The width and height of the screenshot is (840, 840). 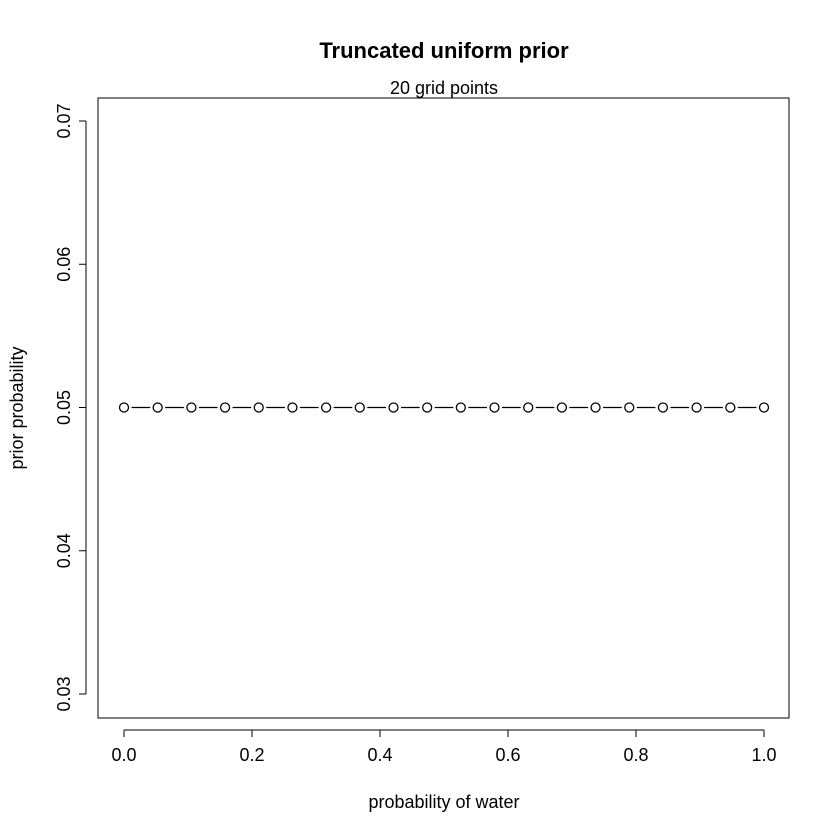 What do you see at coordinates (443, 802) in the screenshot?
I see `x-axis-label: probability of water` at bounding box center [443, 802].